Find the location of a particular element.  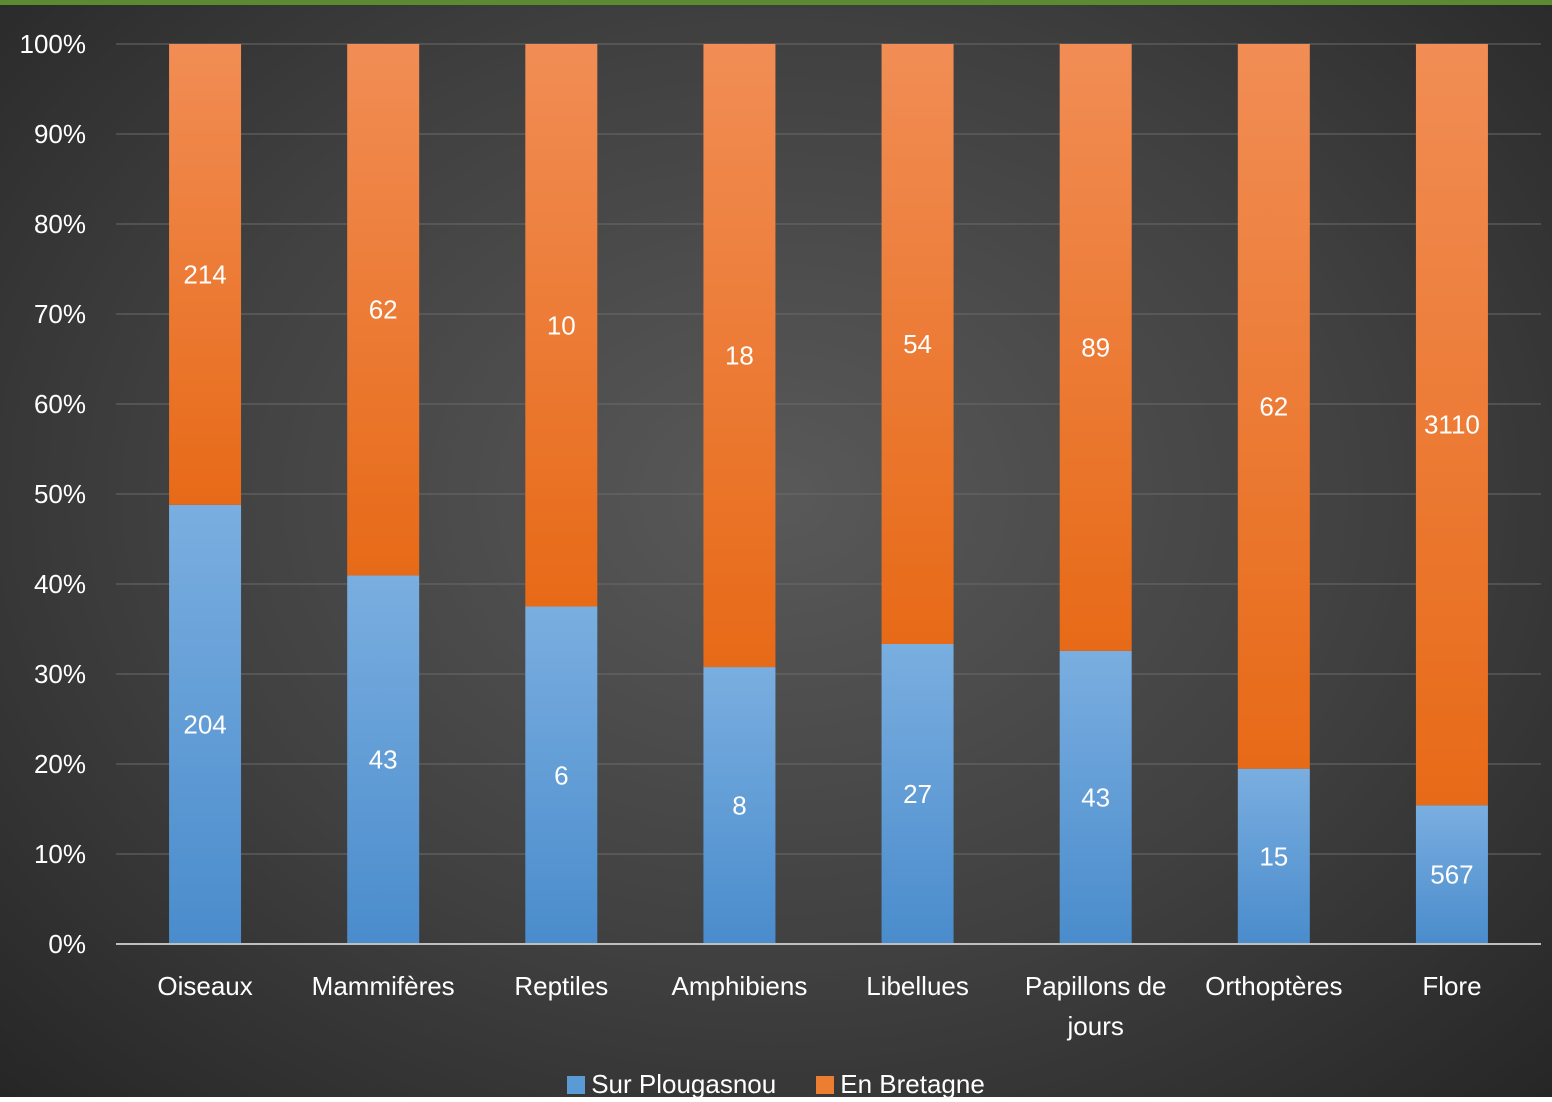

data-label-sur-plougasnou: 567 is located at coordinates (1451, 875).